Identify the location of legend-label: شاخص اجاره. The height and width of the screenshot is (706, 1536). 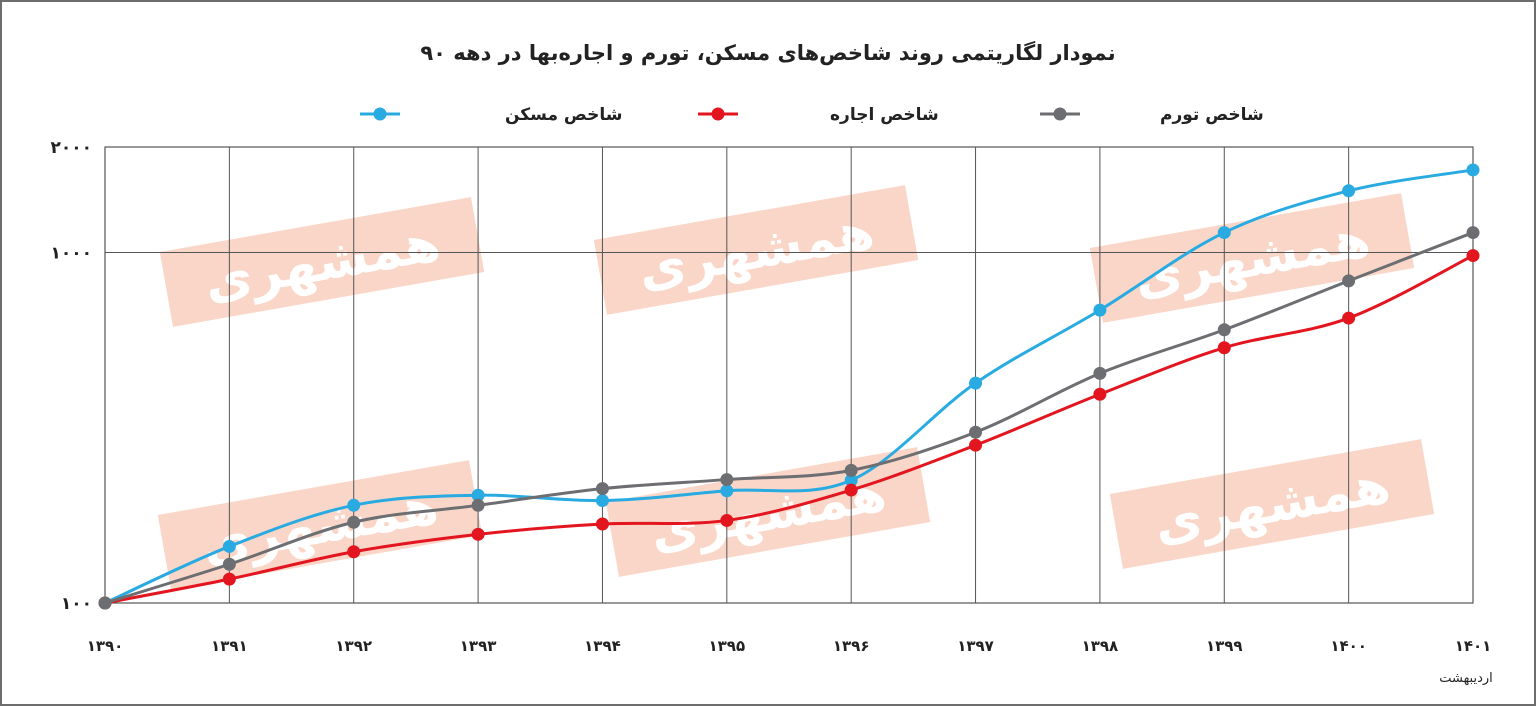
(884, 115).